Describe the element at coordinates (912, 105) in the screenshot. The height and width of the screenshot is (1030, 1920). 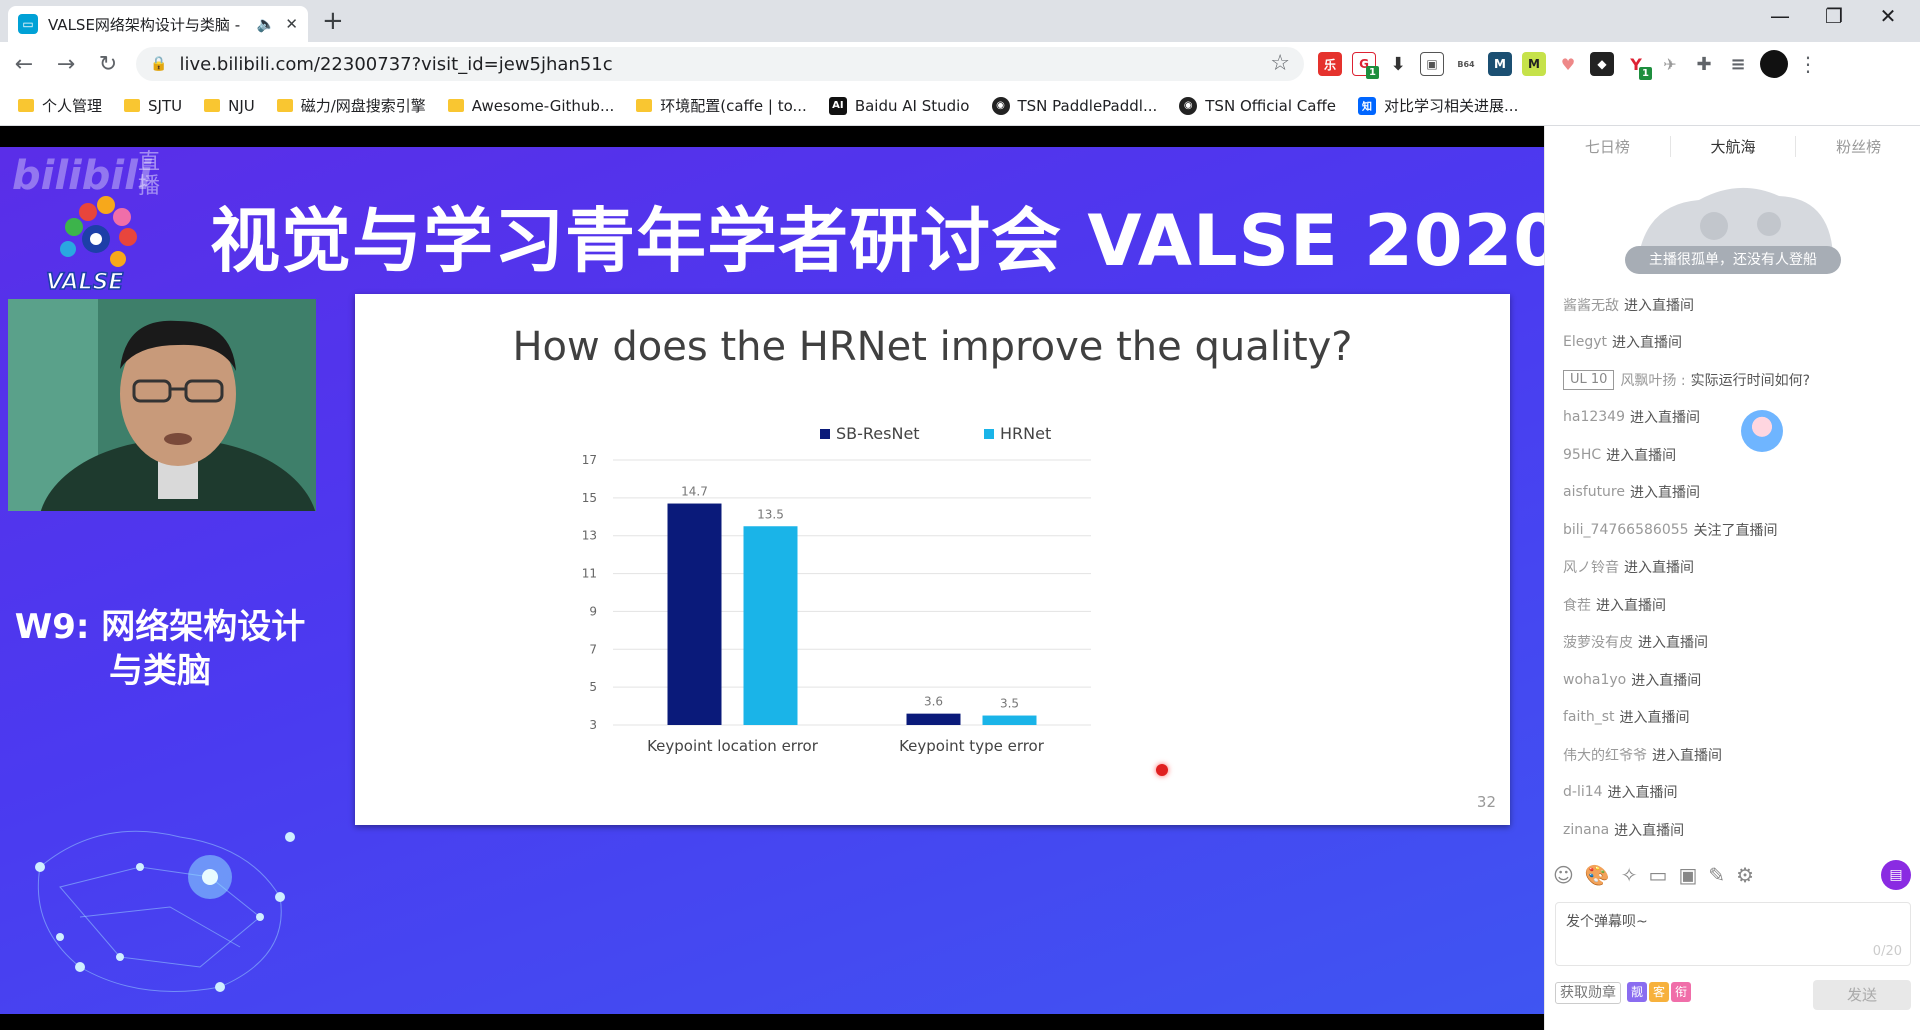
I see `bookmark-label: Baidu AI Studio` at that location.